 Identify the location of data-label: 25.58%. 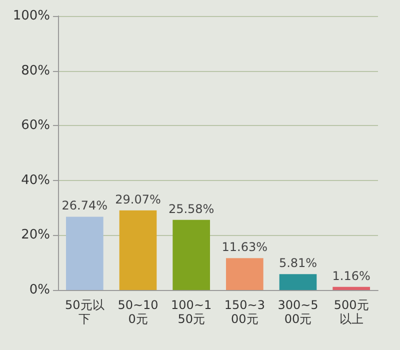
(191, 209).